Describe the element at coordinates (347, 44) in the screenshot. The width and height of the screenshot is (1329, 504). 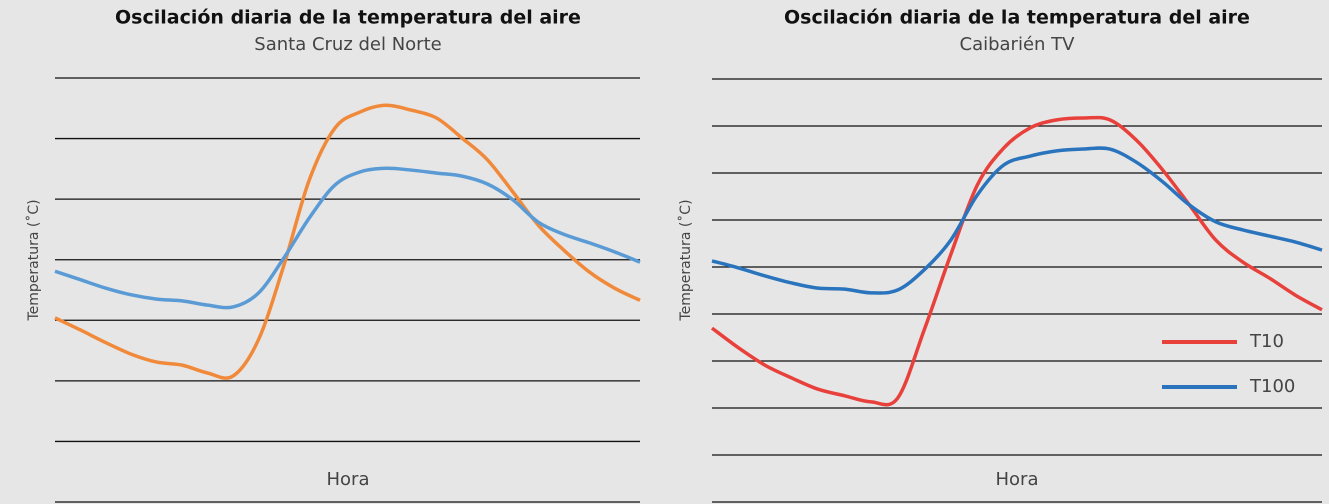
I see `chart-subtitle: Santa Cruz del Norte` at that location.